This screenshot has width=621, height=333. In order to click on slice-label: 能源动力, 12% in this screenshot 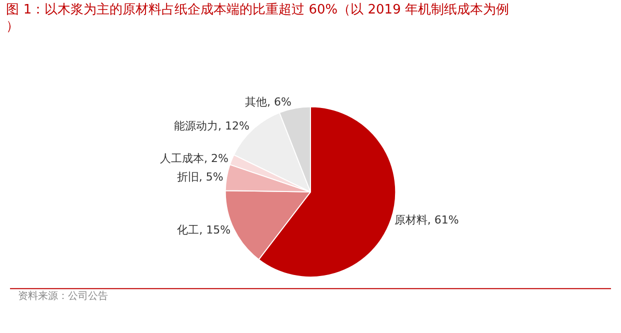, I will do `click(212, 125)`.